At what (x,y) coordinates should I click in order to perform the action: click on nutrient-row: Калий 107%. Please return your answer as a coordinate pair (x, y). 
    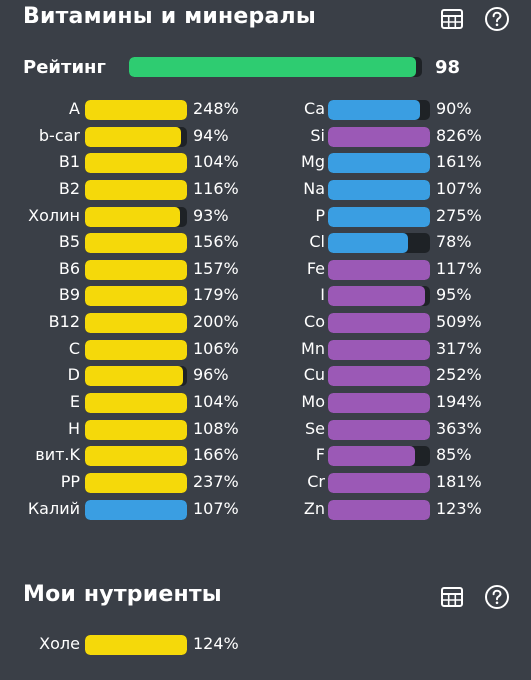
    Looking at the image, I should click on (120, 510).